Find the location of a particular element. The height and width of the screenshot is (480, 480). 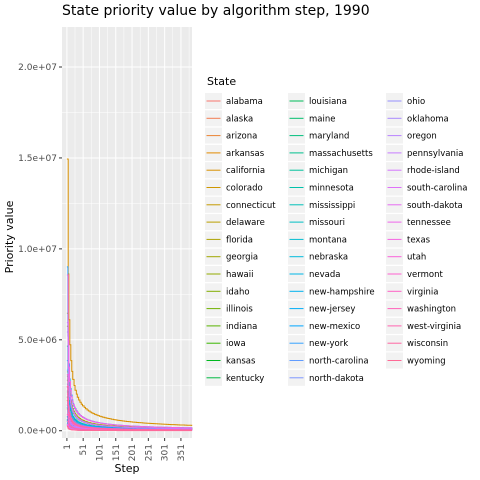

legend-item-hawaii: hawaii is located at coordinates (229, 274).